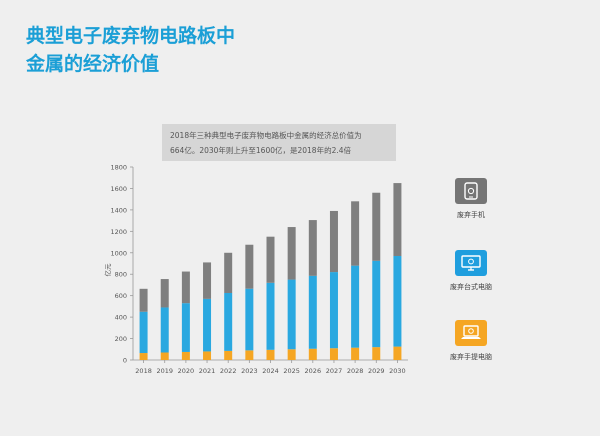 This screenshot has height=436, width=600. I want to click on x-tick-label: 2023, so click(249, 371).